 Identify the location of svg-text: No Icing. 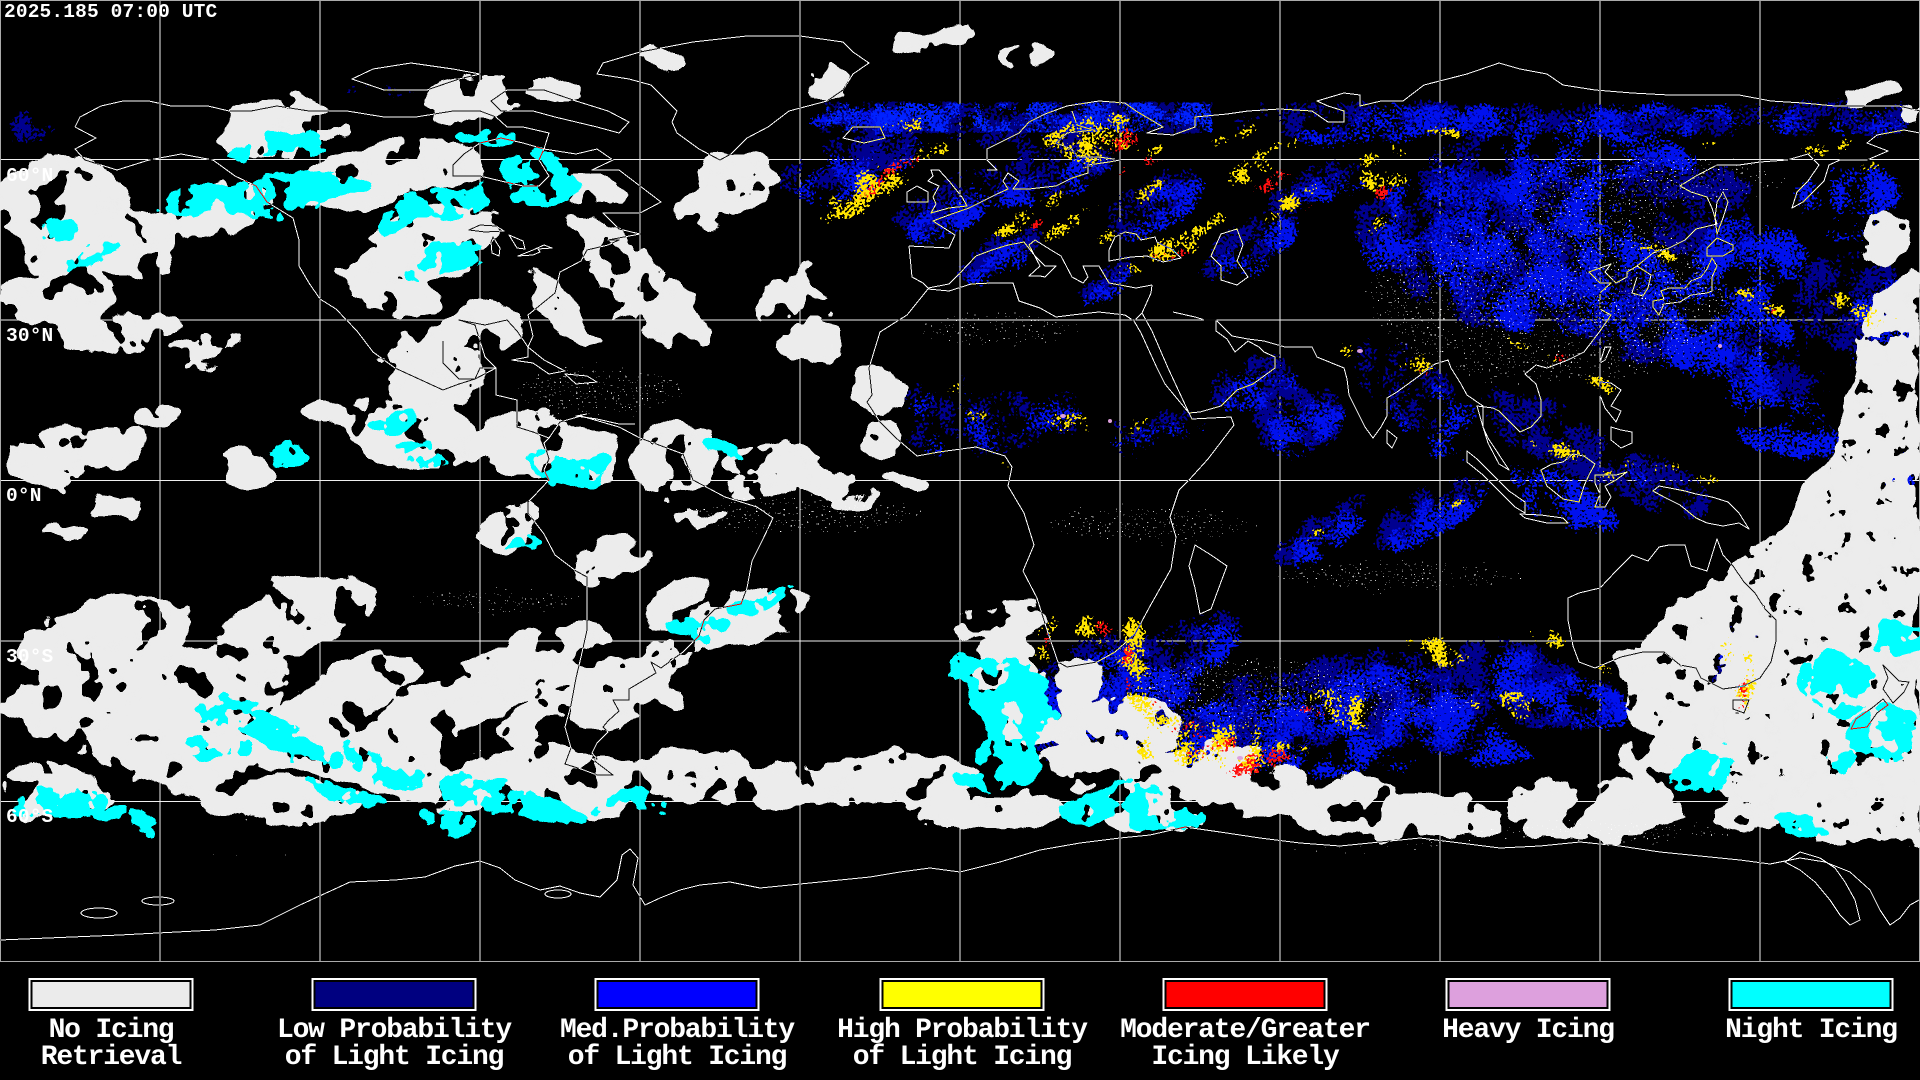
(111, 1030).